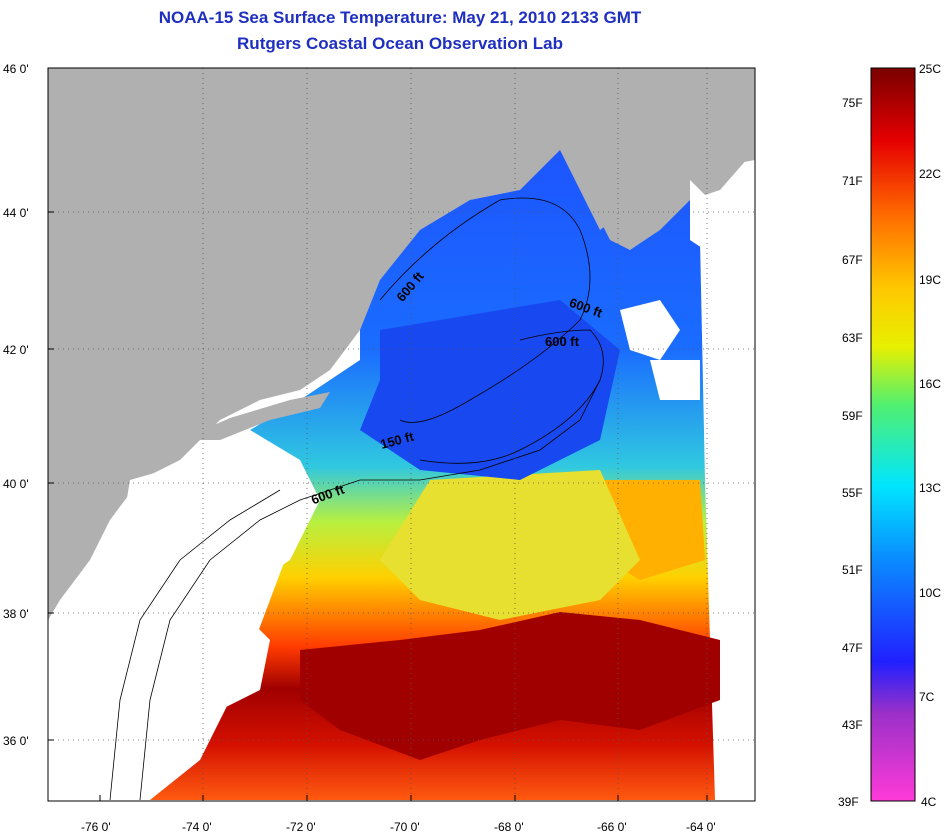 The width and height of the screenshot is (944, 840). Describe the element at coordinates (852, 570) in the screenshot. I see `colorbar-f-label: 51F` at that location.